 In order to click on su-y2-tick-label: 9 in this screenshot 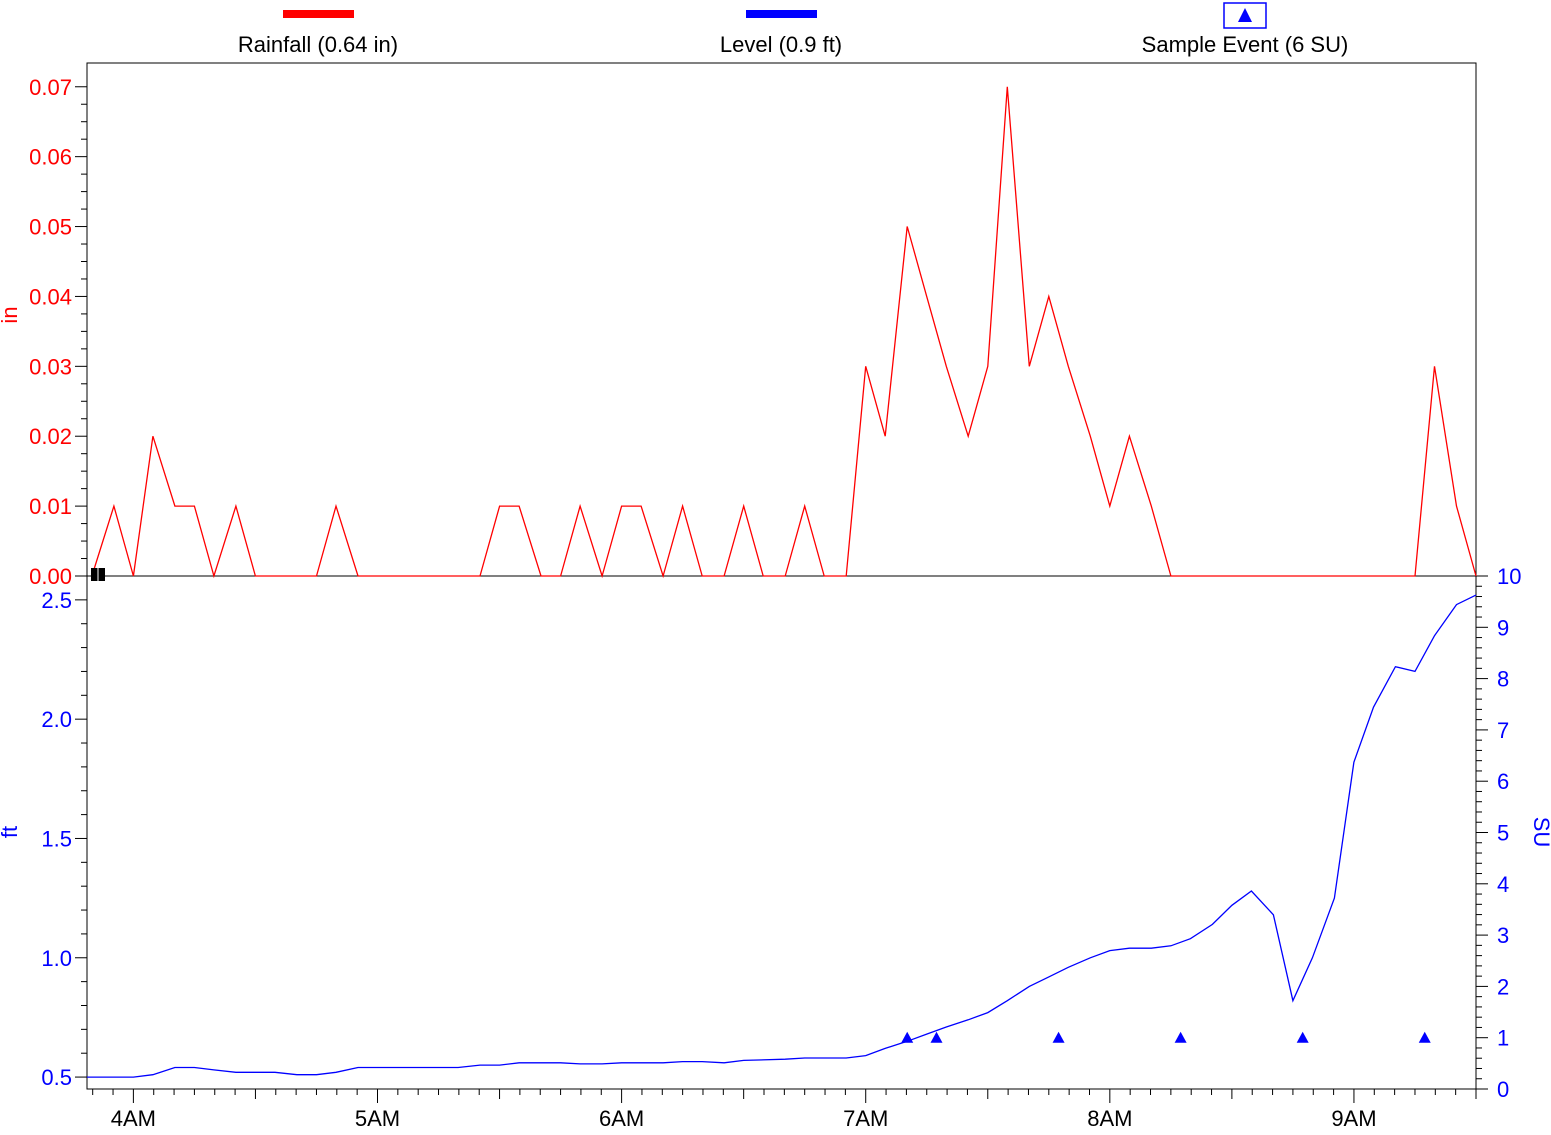, I will do `click(1503, 627)`.